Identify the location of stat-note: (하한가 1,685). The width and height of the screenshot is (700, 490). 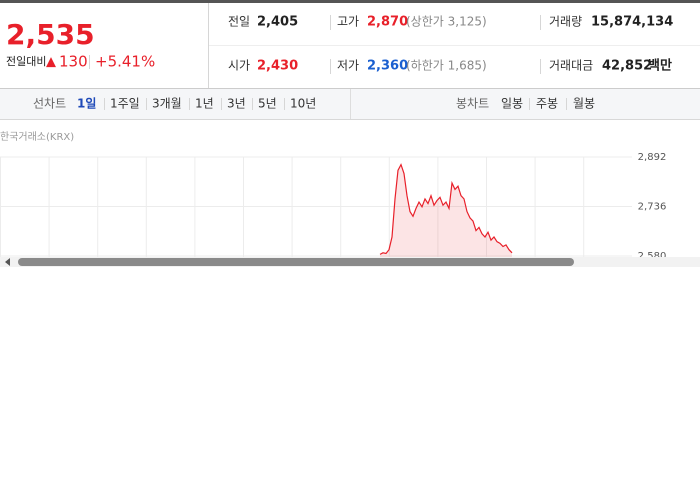
(446, 66).